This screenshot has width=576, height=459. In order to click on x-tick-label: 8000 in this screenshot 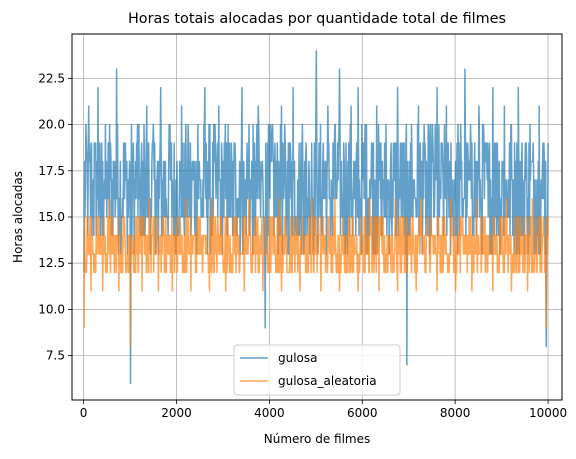, I will do `click(455, 413)`.